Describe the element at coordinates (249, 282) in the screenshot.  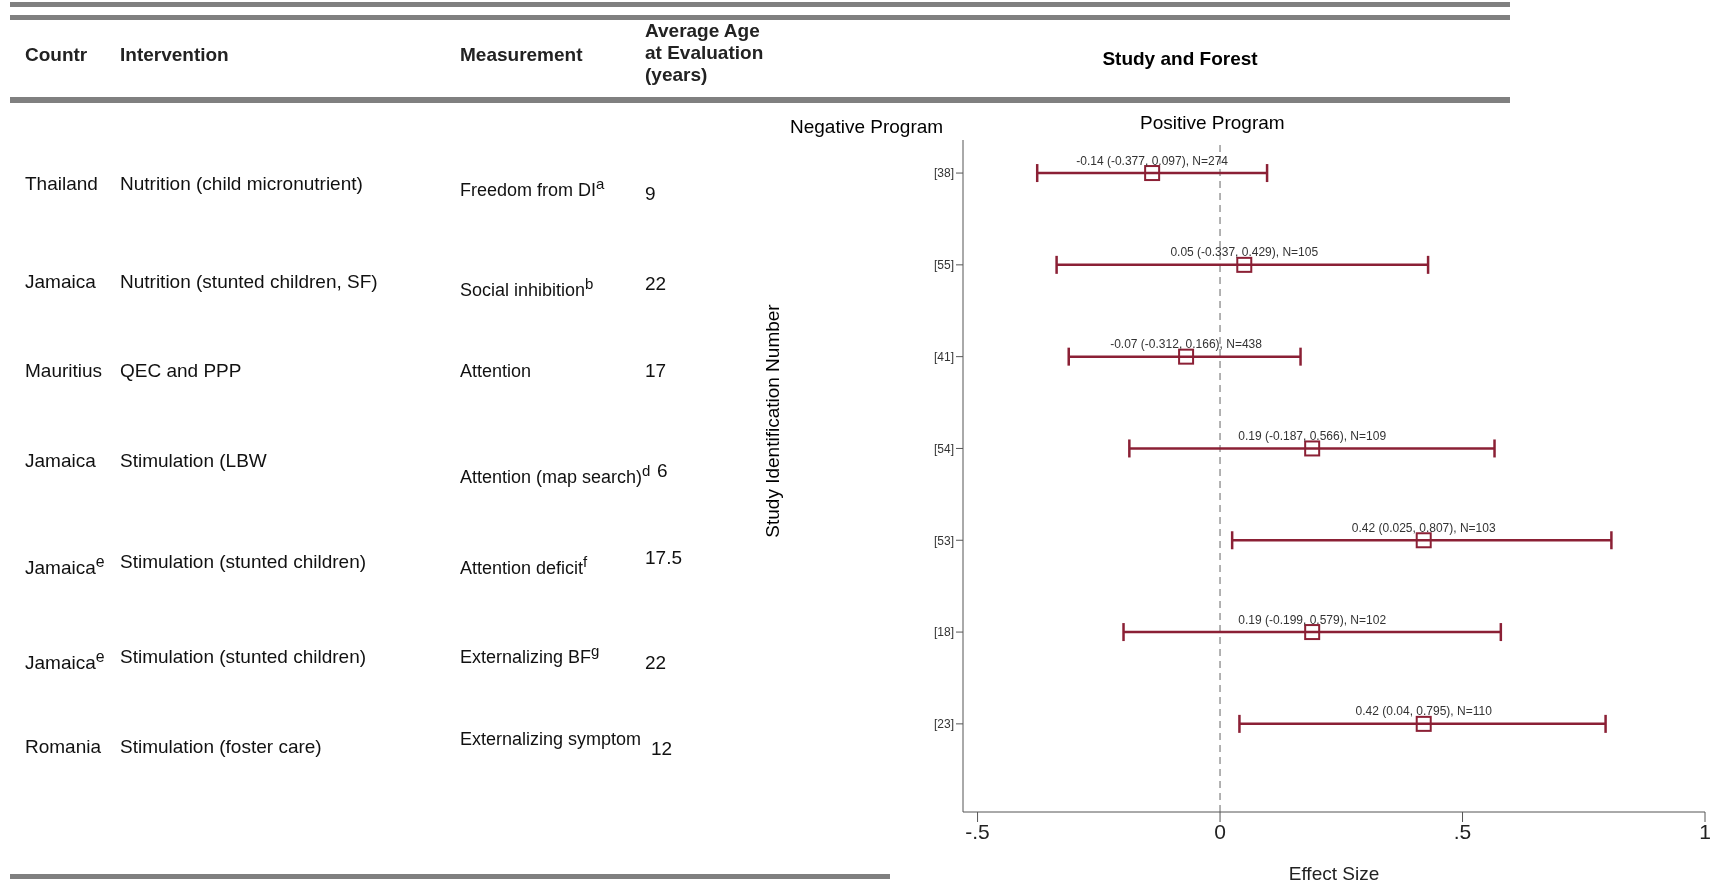
I see `text: Nutrition (stunted children, SF)` at that location.